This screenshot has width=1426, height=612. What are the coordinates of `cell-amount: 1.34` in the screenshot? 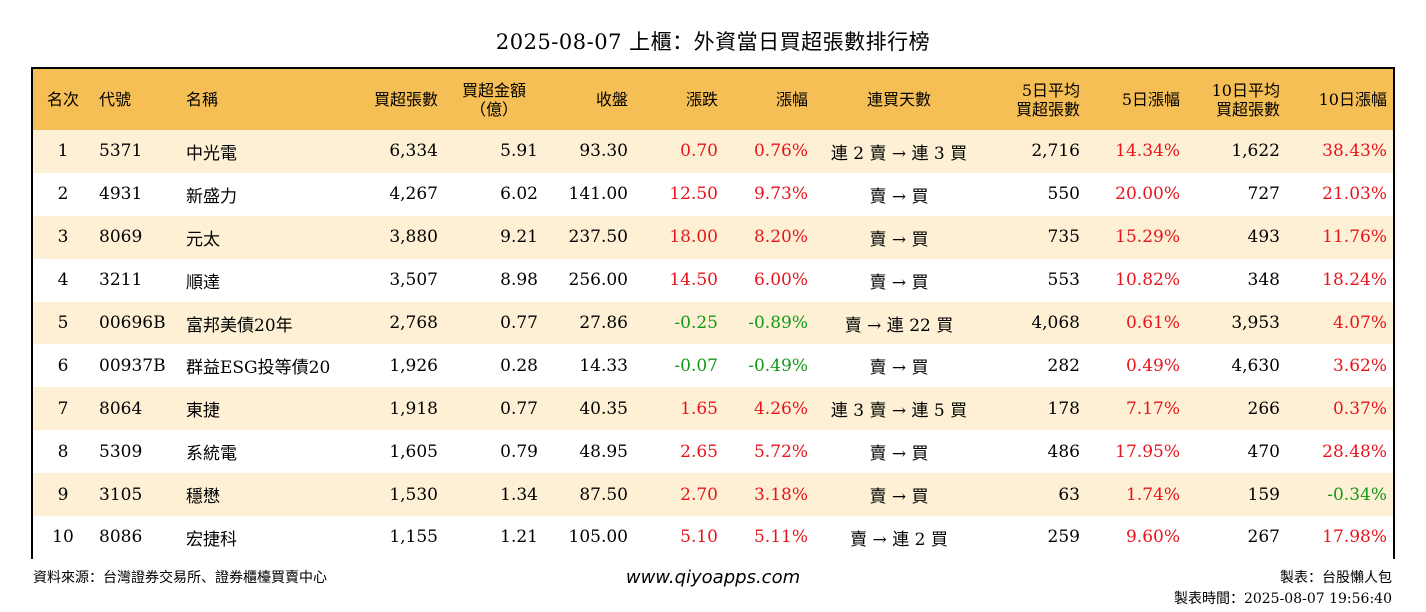 It's located at (519, 494).